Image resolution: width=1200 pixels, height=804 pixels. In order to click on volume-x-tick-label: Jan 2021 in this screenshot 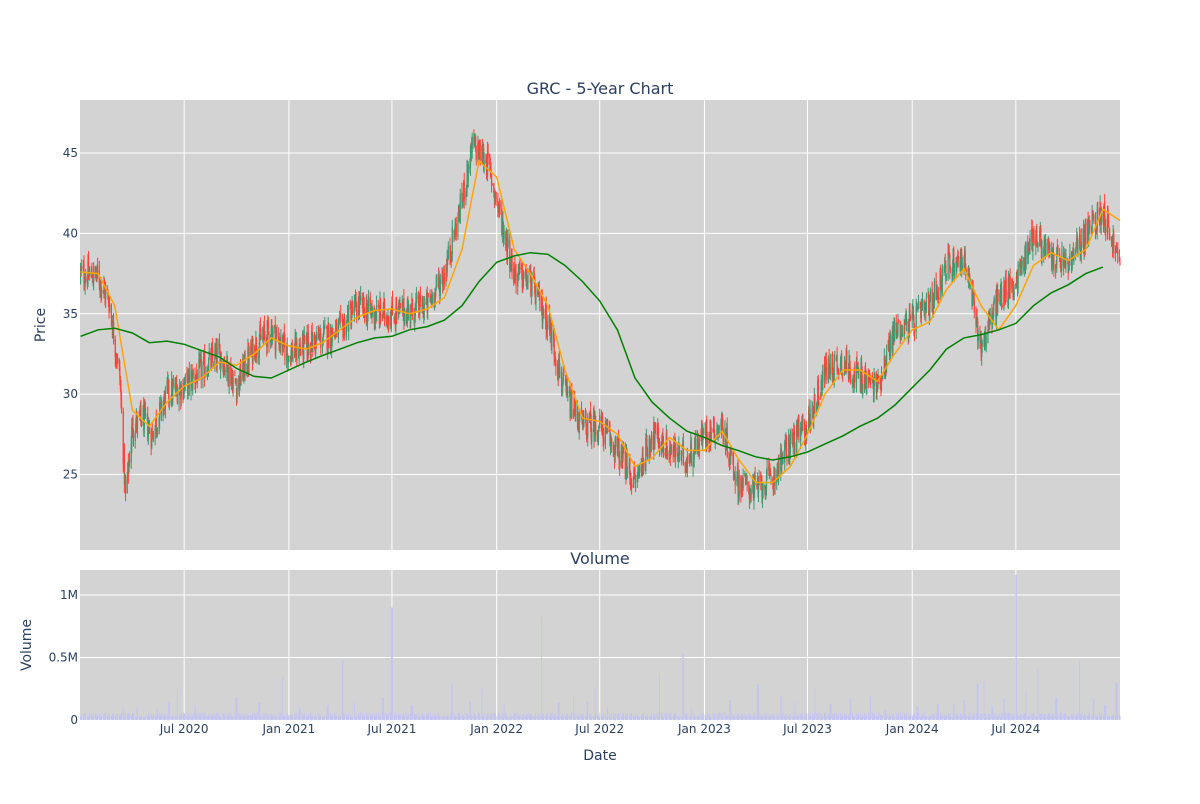, I will do `click(288, 729)`.